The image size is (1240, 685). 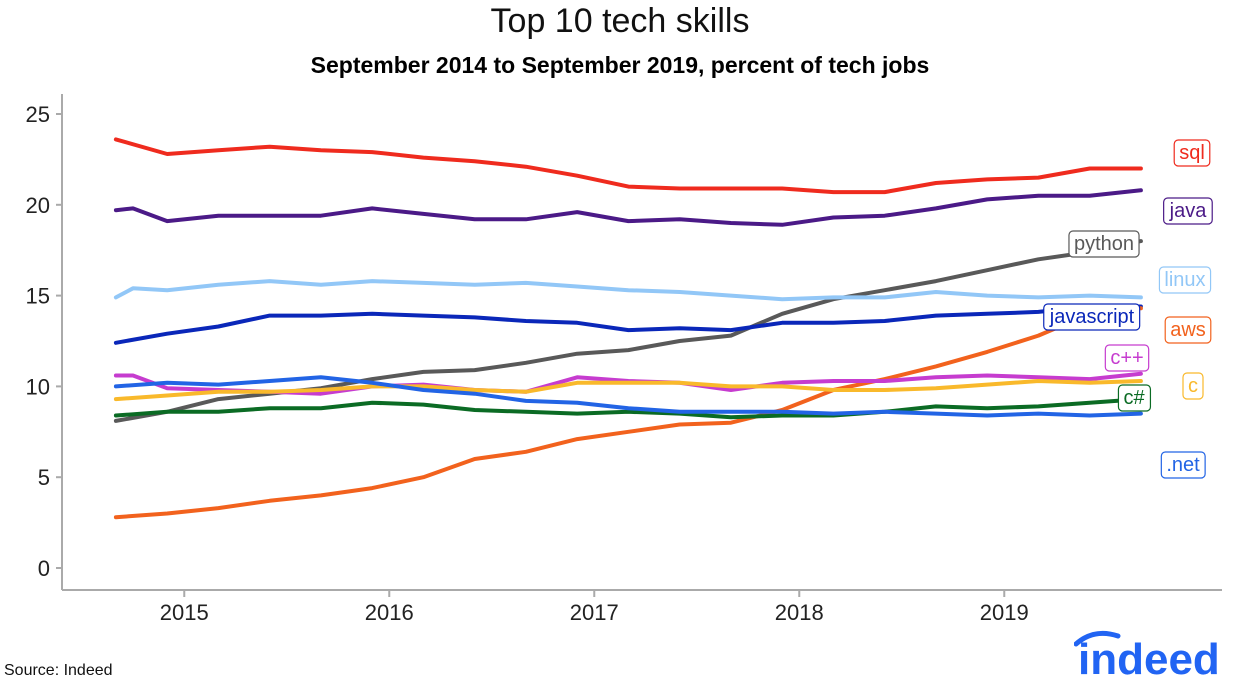 I want to click on series-line-c, so click(x=628, y=390).